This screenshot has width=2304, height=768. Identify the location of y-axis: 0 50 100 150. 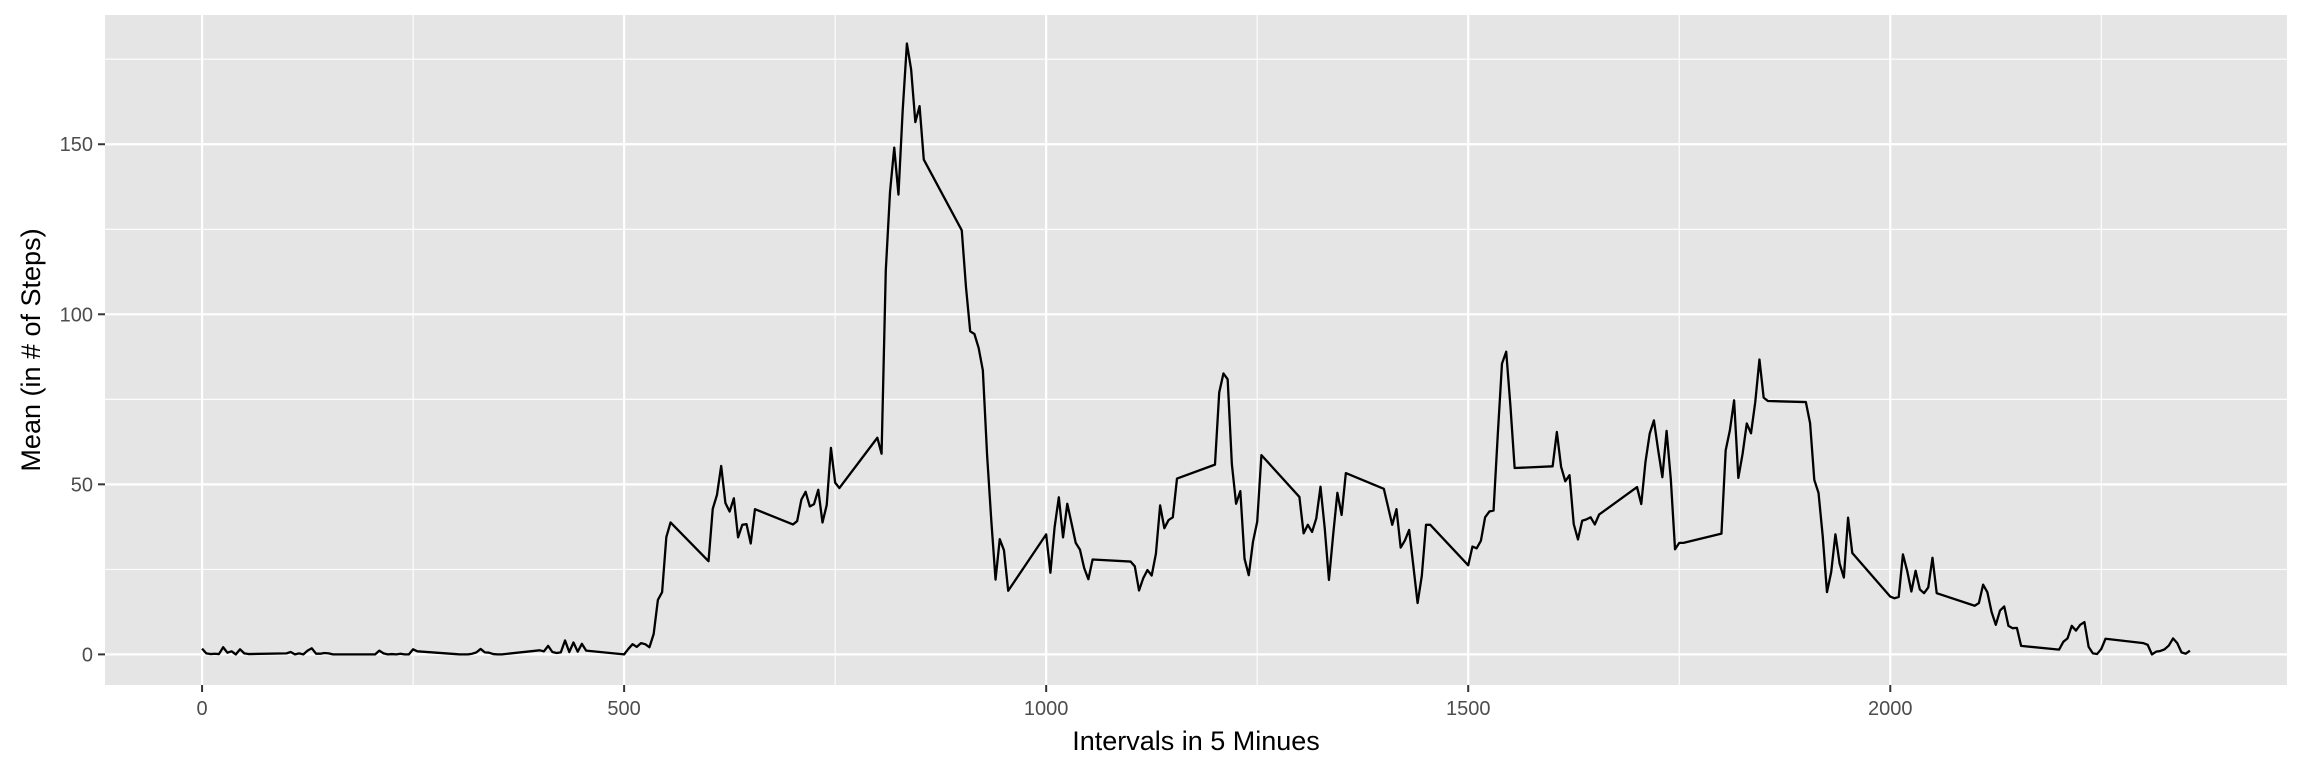
(82, 400).